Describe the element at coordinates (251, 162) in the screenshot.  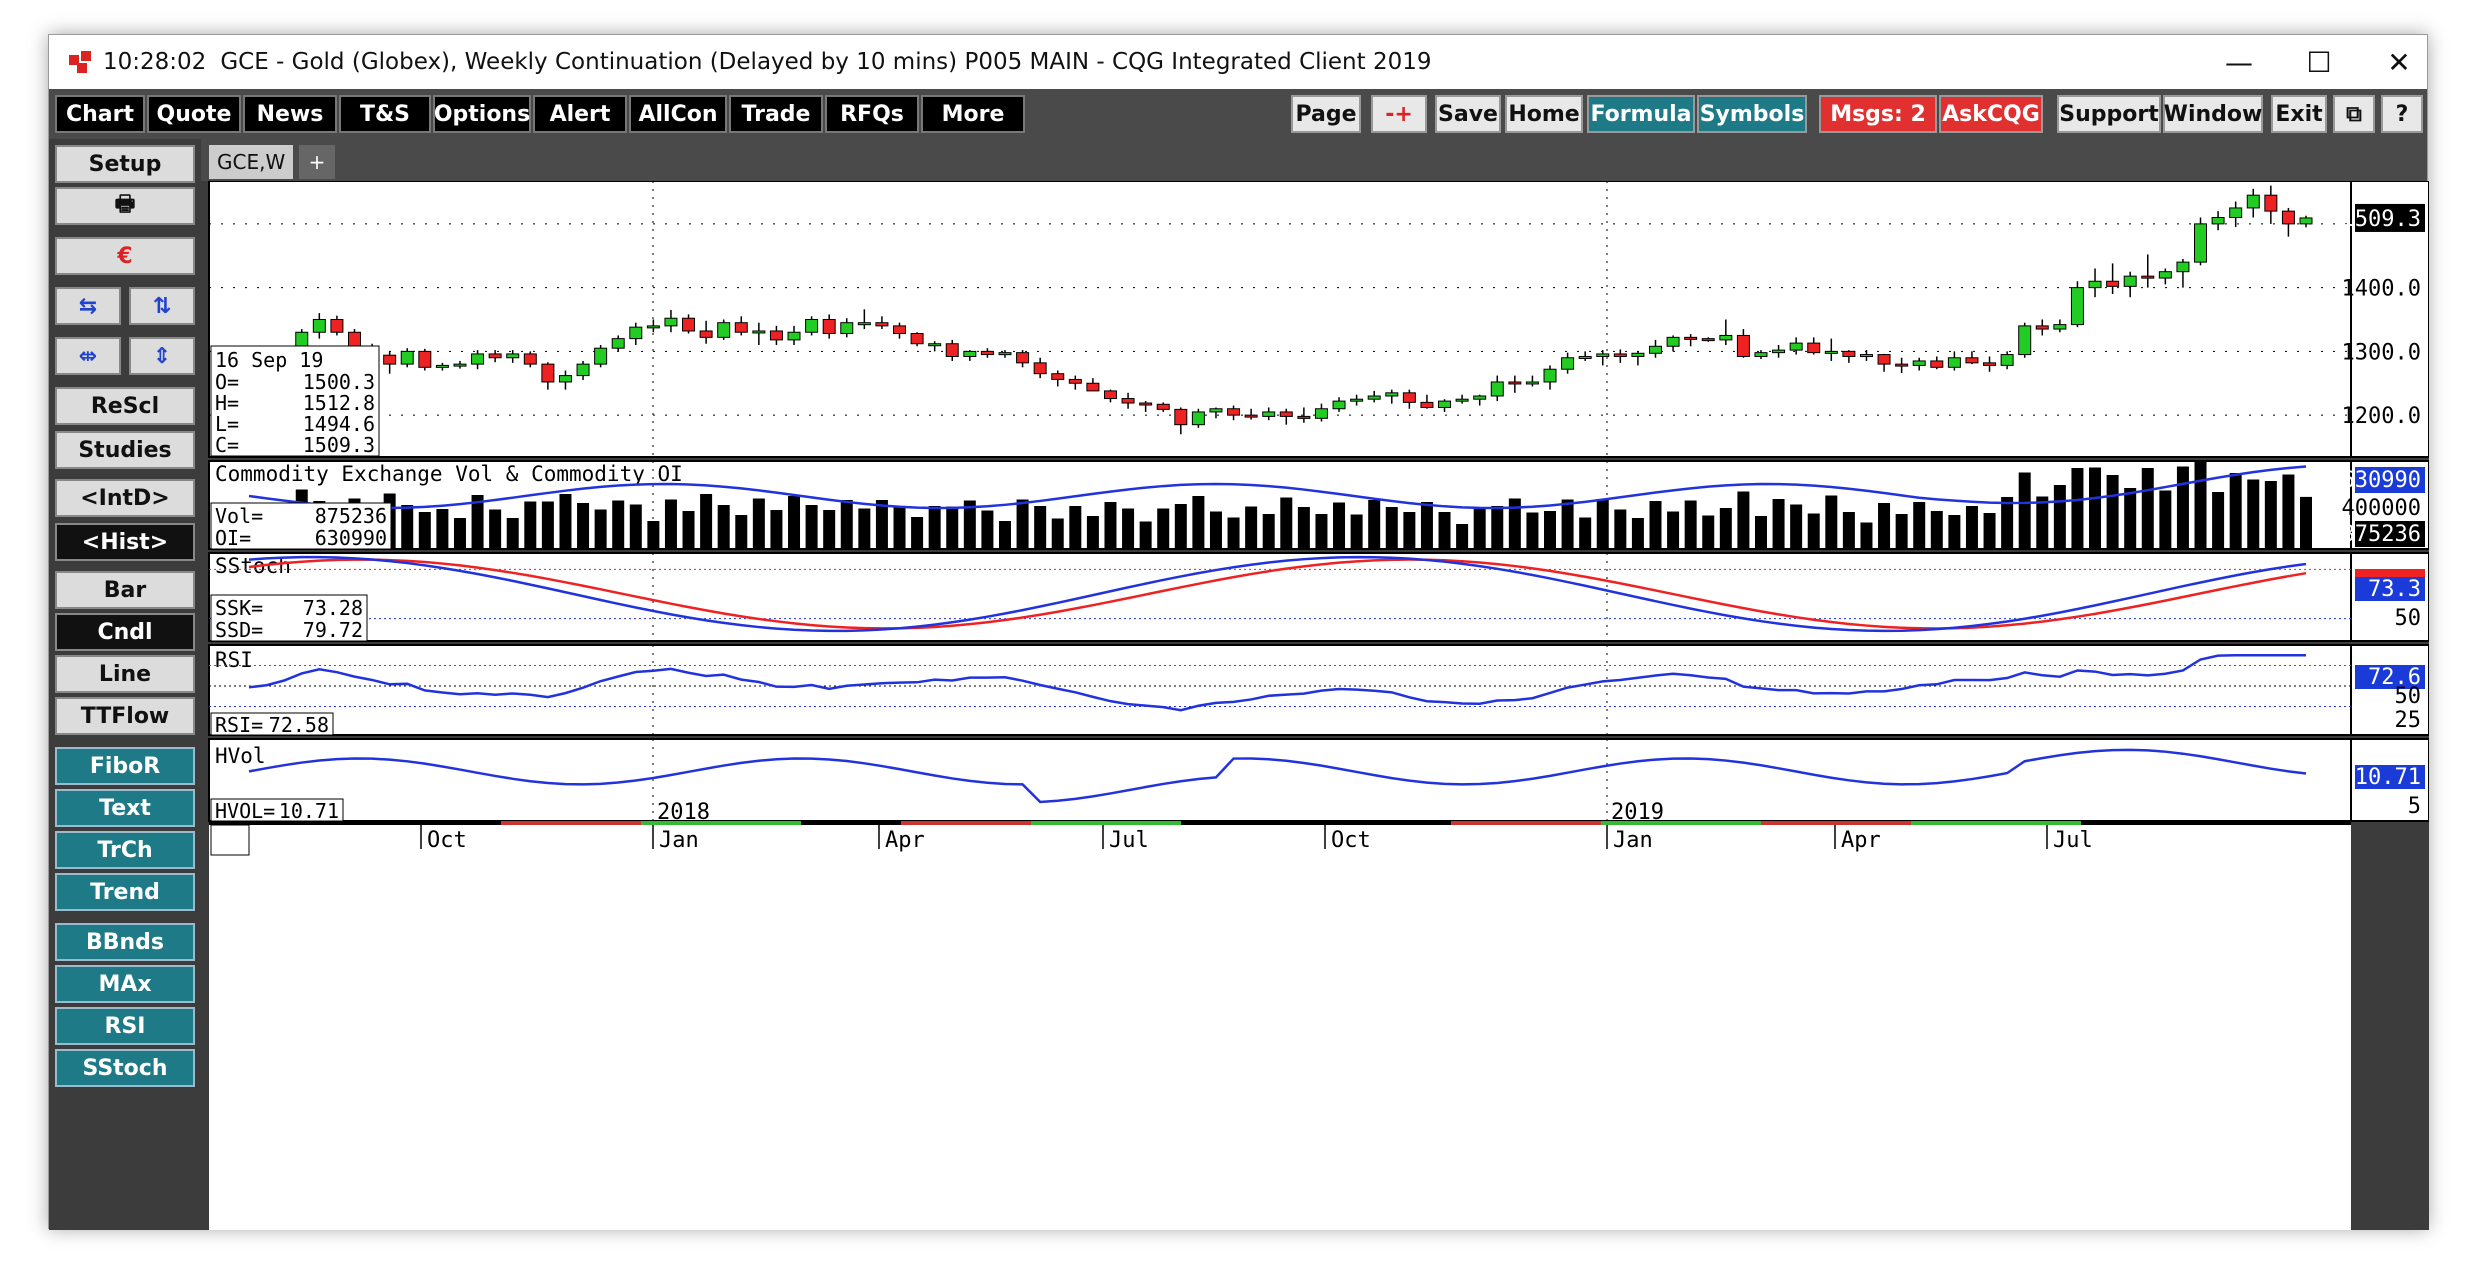
I see `tab-gce-weekly: GCE,W` at that location.